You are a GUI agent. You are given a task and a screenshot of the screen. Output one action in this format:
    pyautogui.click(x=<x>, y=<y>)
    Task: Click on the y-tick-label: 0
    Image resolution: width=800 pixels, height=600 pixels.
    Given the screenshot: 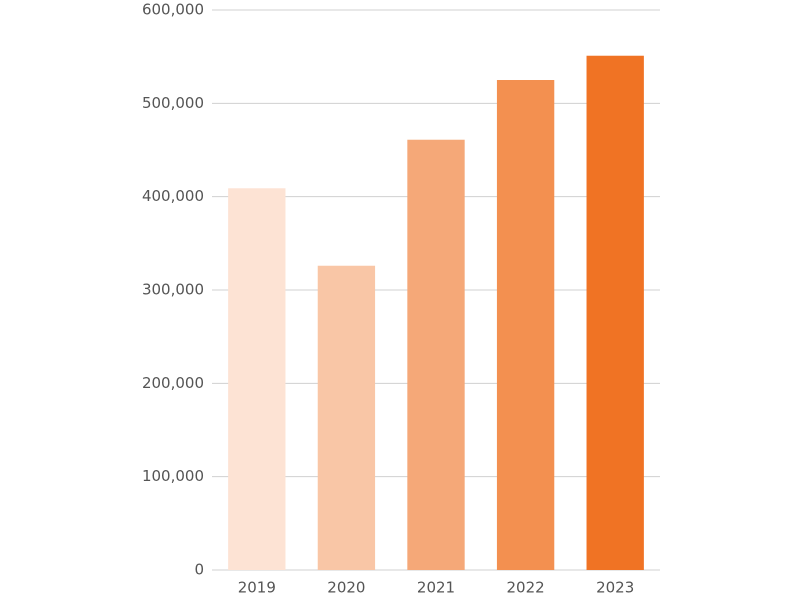 What is the action you would take?
    pyautogui.click(x=199, y=570)
    